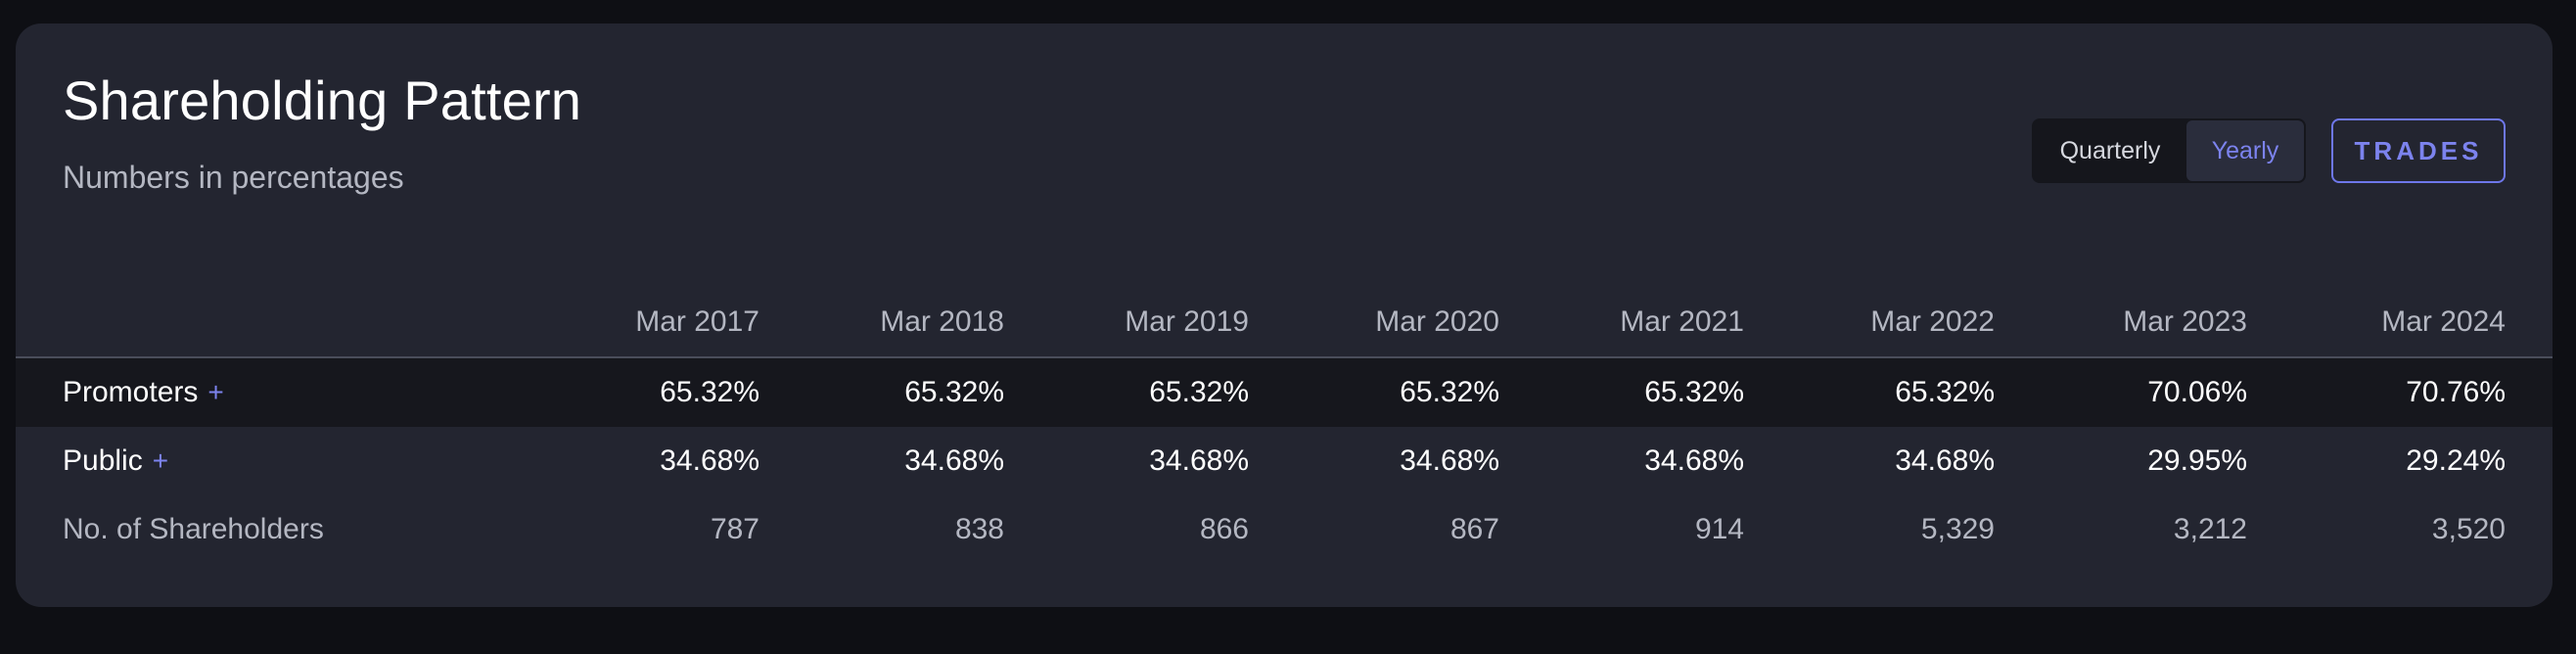  What do you see at coordinates (2245, 150) in the screenshot?
I see `toggle-yearly: Yearly` at bounding box center [2245, 150].